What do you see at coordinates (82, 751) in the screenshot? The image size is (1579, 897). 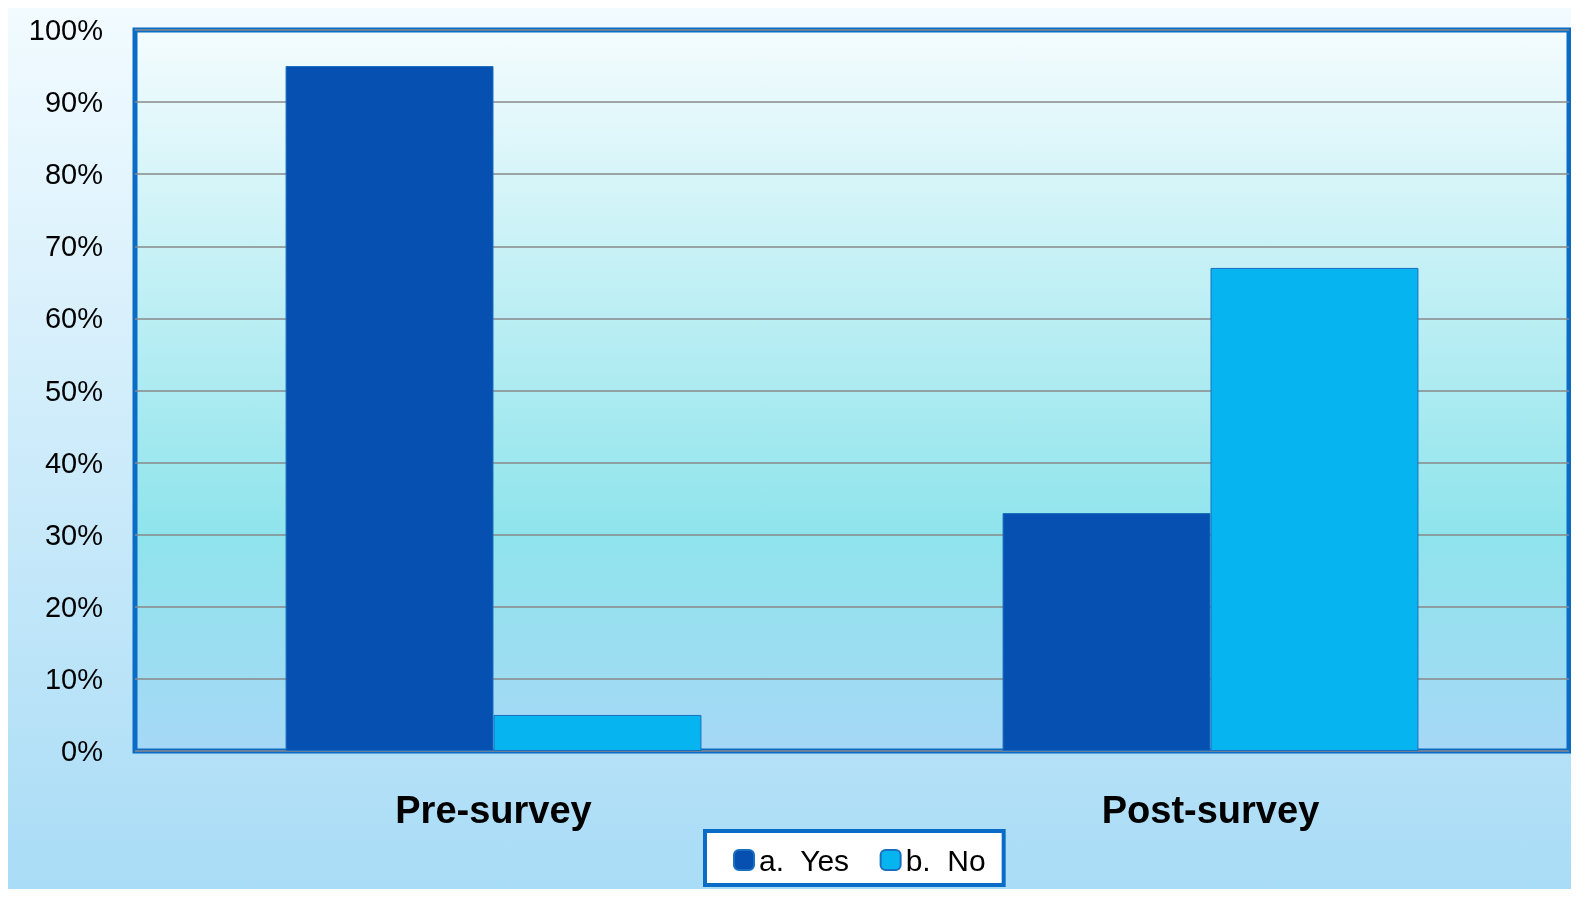 I see `y-tick-label: 0%` at bounding box center [82, 751].